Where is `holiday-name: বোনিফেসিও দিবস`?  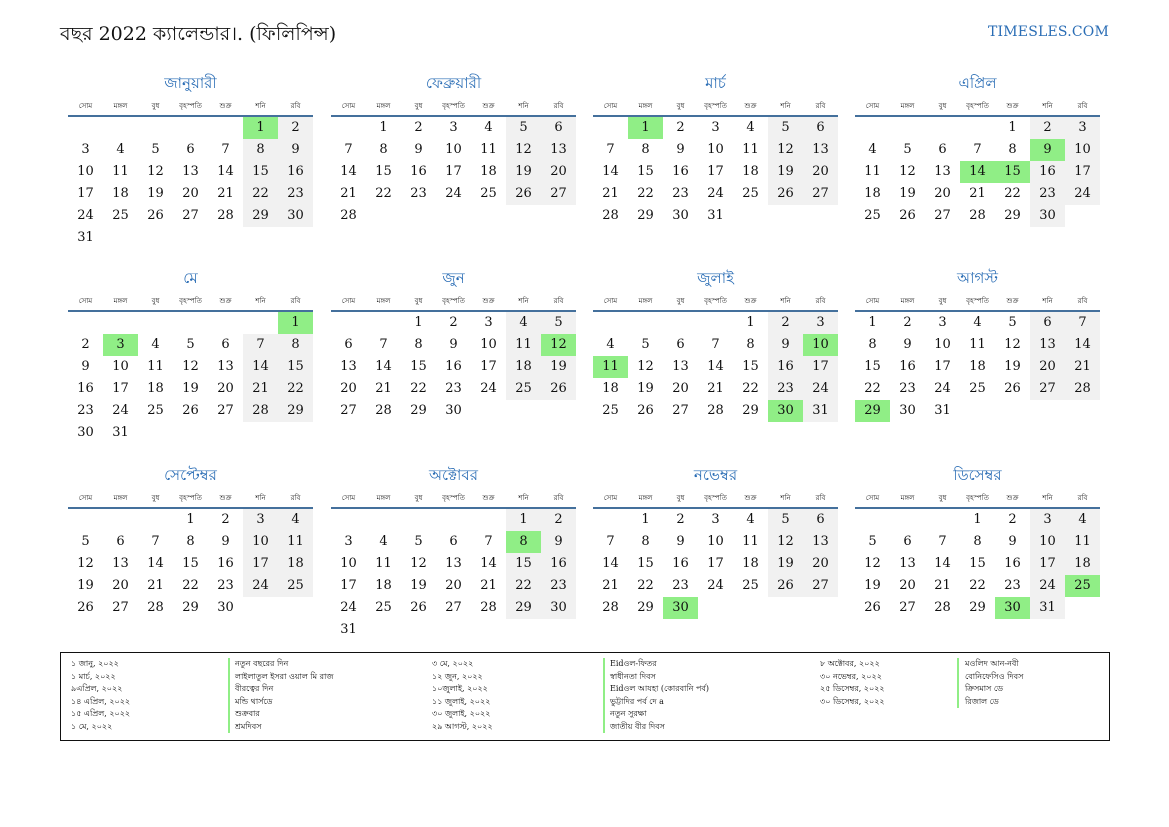
holiday-name: বোনিফেসিও দিবস is located at coordinates (994, 676).